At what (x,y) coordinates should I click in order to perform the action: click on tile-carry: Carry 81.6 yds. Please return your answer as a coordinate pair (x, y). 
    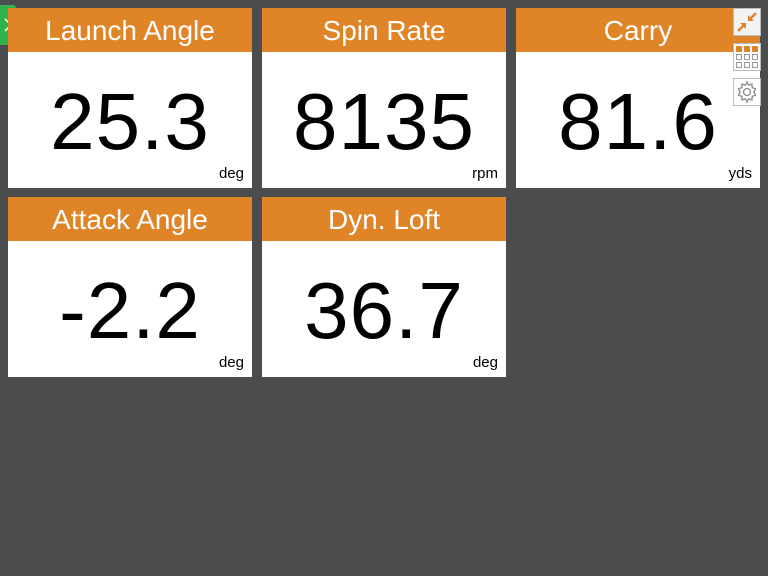
    Looking at the image, I should click on (638, 98).